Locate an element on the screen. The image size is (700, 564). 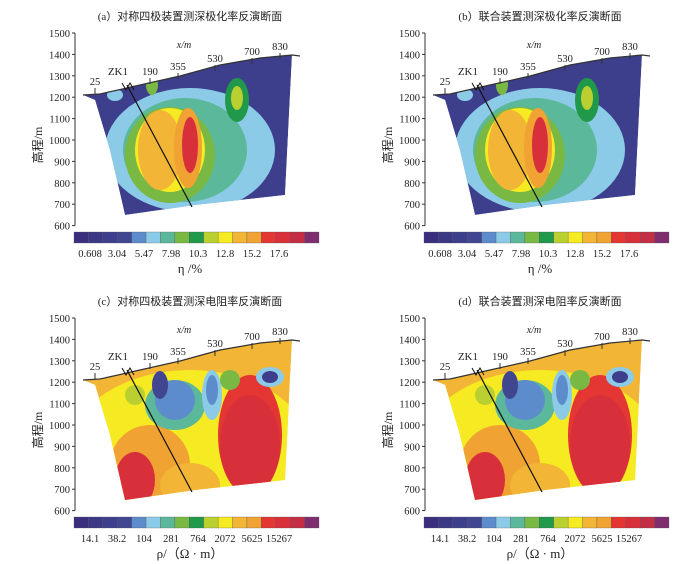
x-mark-label: 530 is located at coordinates (215, 59).